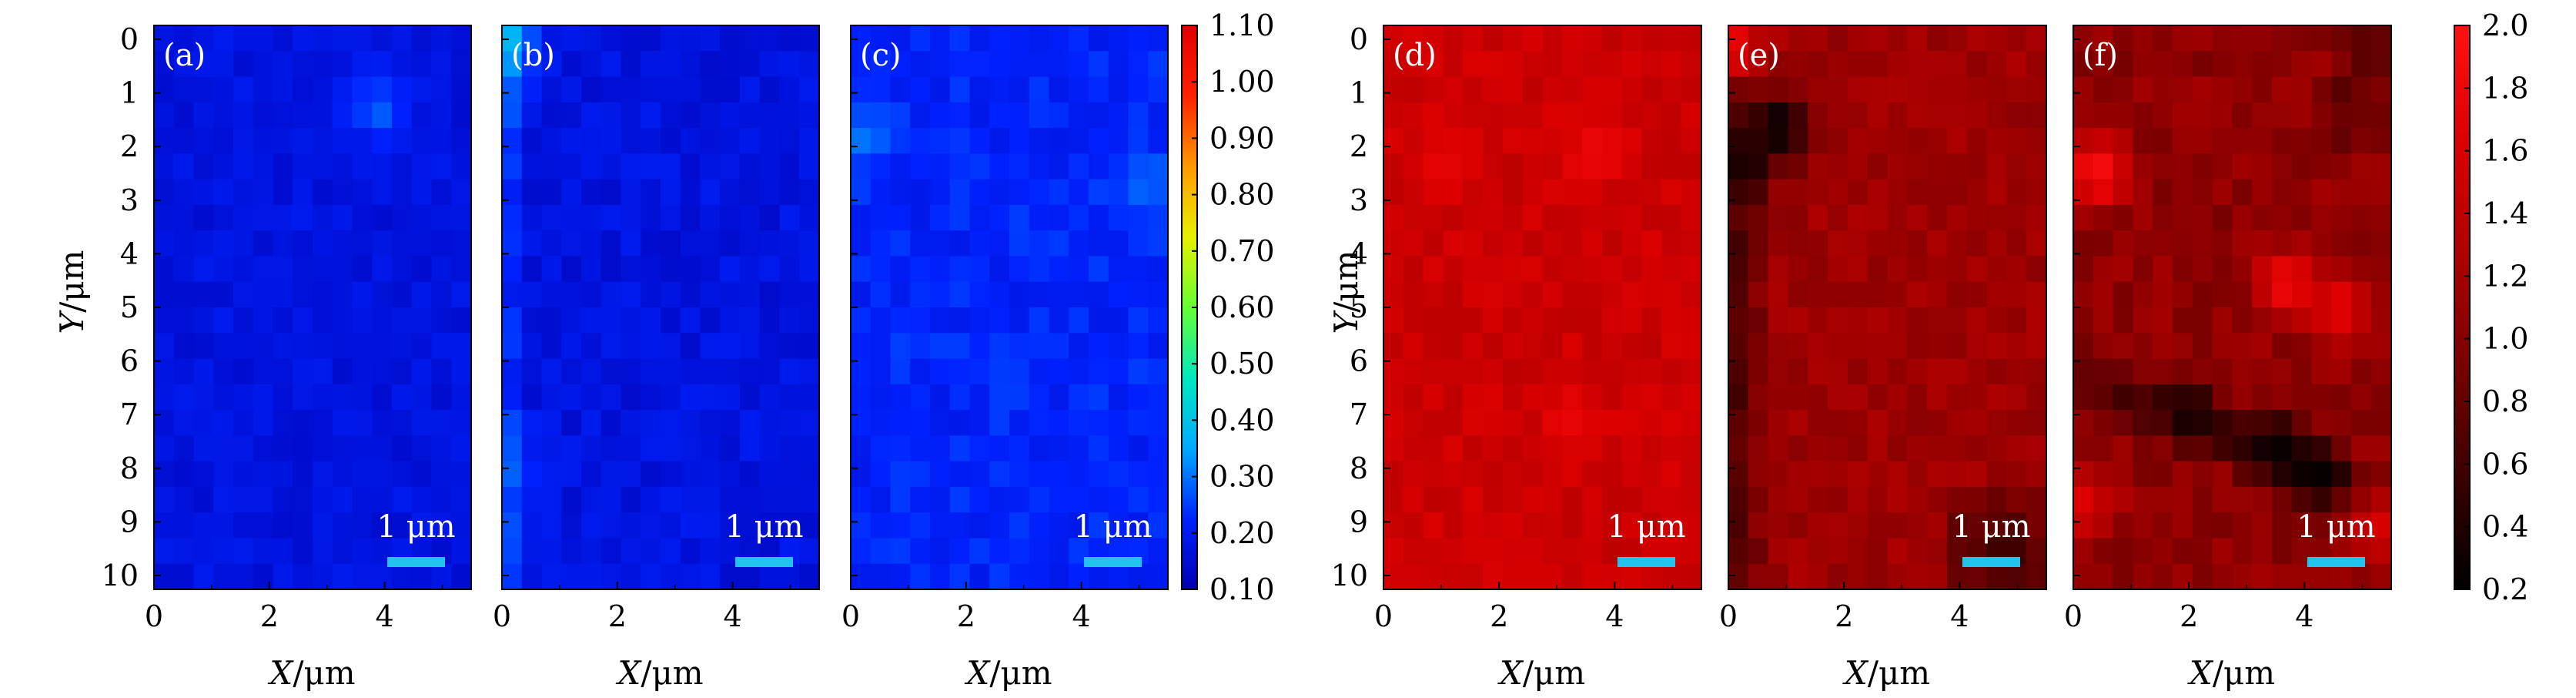 This screenshot has height=698, width=2576. Describe the element at coordinates (1359, 146) in the screenshot. I see `y-tick-label: 2` at that location.